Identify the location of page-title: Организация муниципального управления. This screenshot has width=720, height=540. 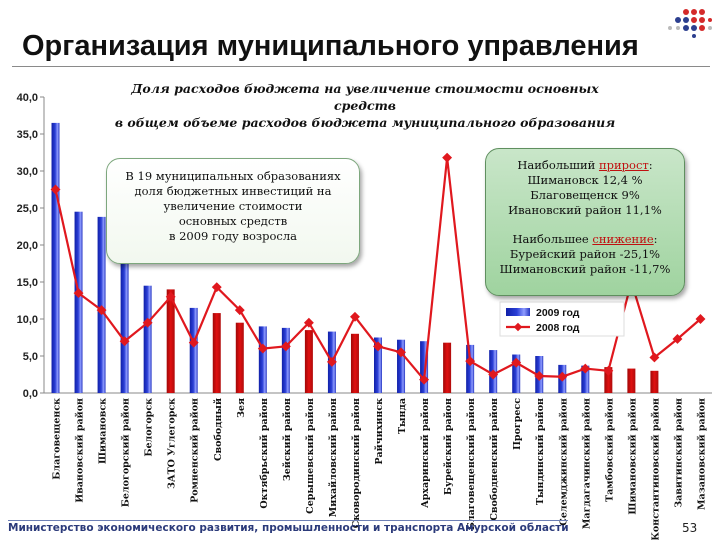
(330, 46).